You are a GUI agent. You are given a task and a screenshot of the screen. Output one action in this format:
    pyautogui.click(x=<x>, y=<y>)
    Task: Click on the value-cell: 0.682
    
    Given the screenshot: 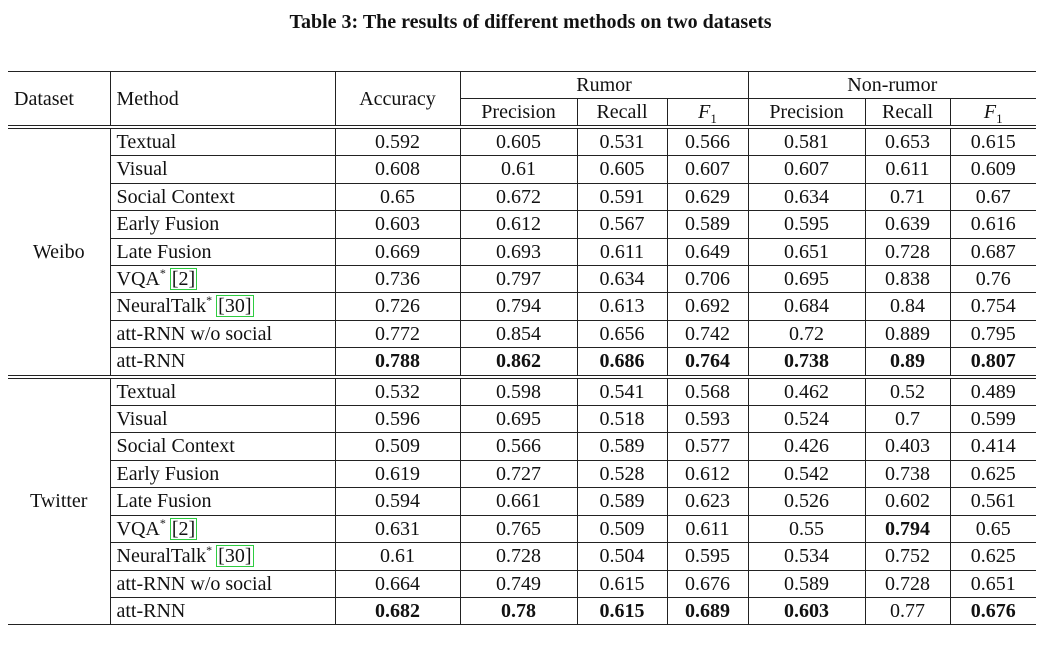 What is the action you would take?
    pyautogui.click(x=398, y=611)
    